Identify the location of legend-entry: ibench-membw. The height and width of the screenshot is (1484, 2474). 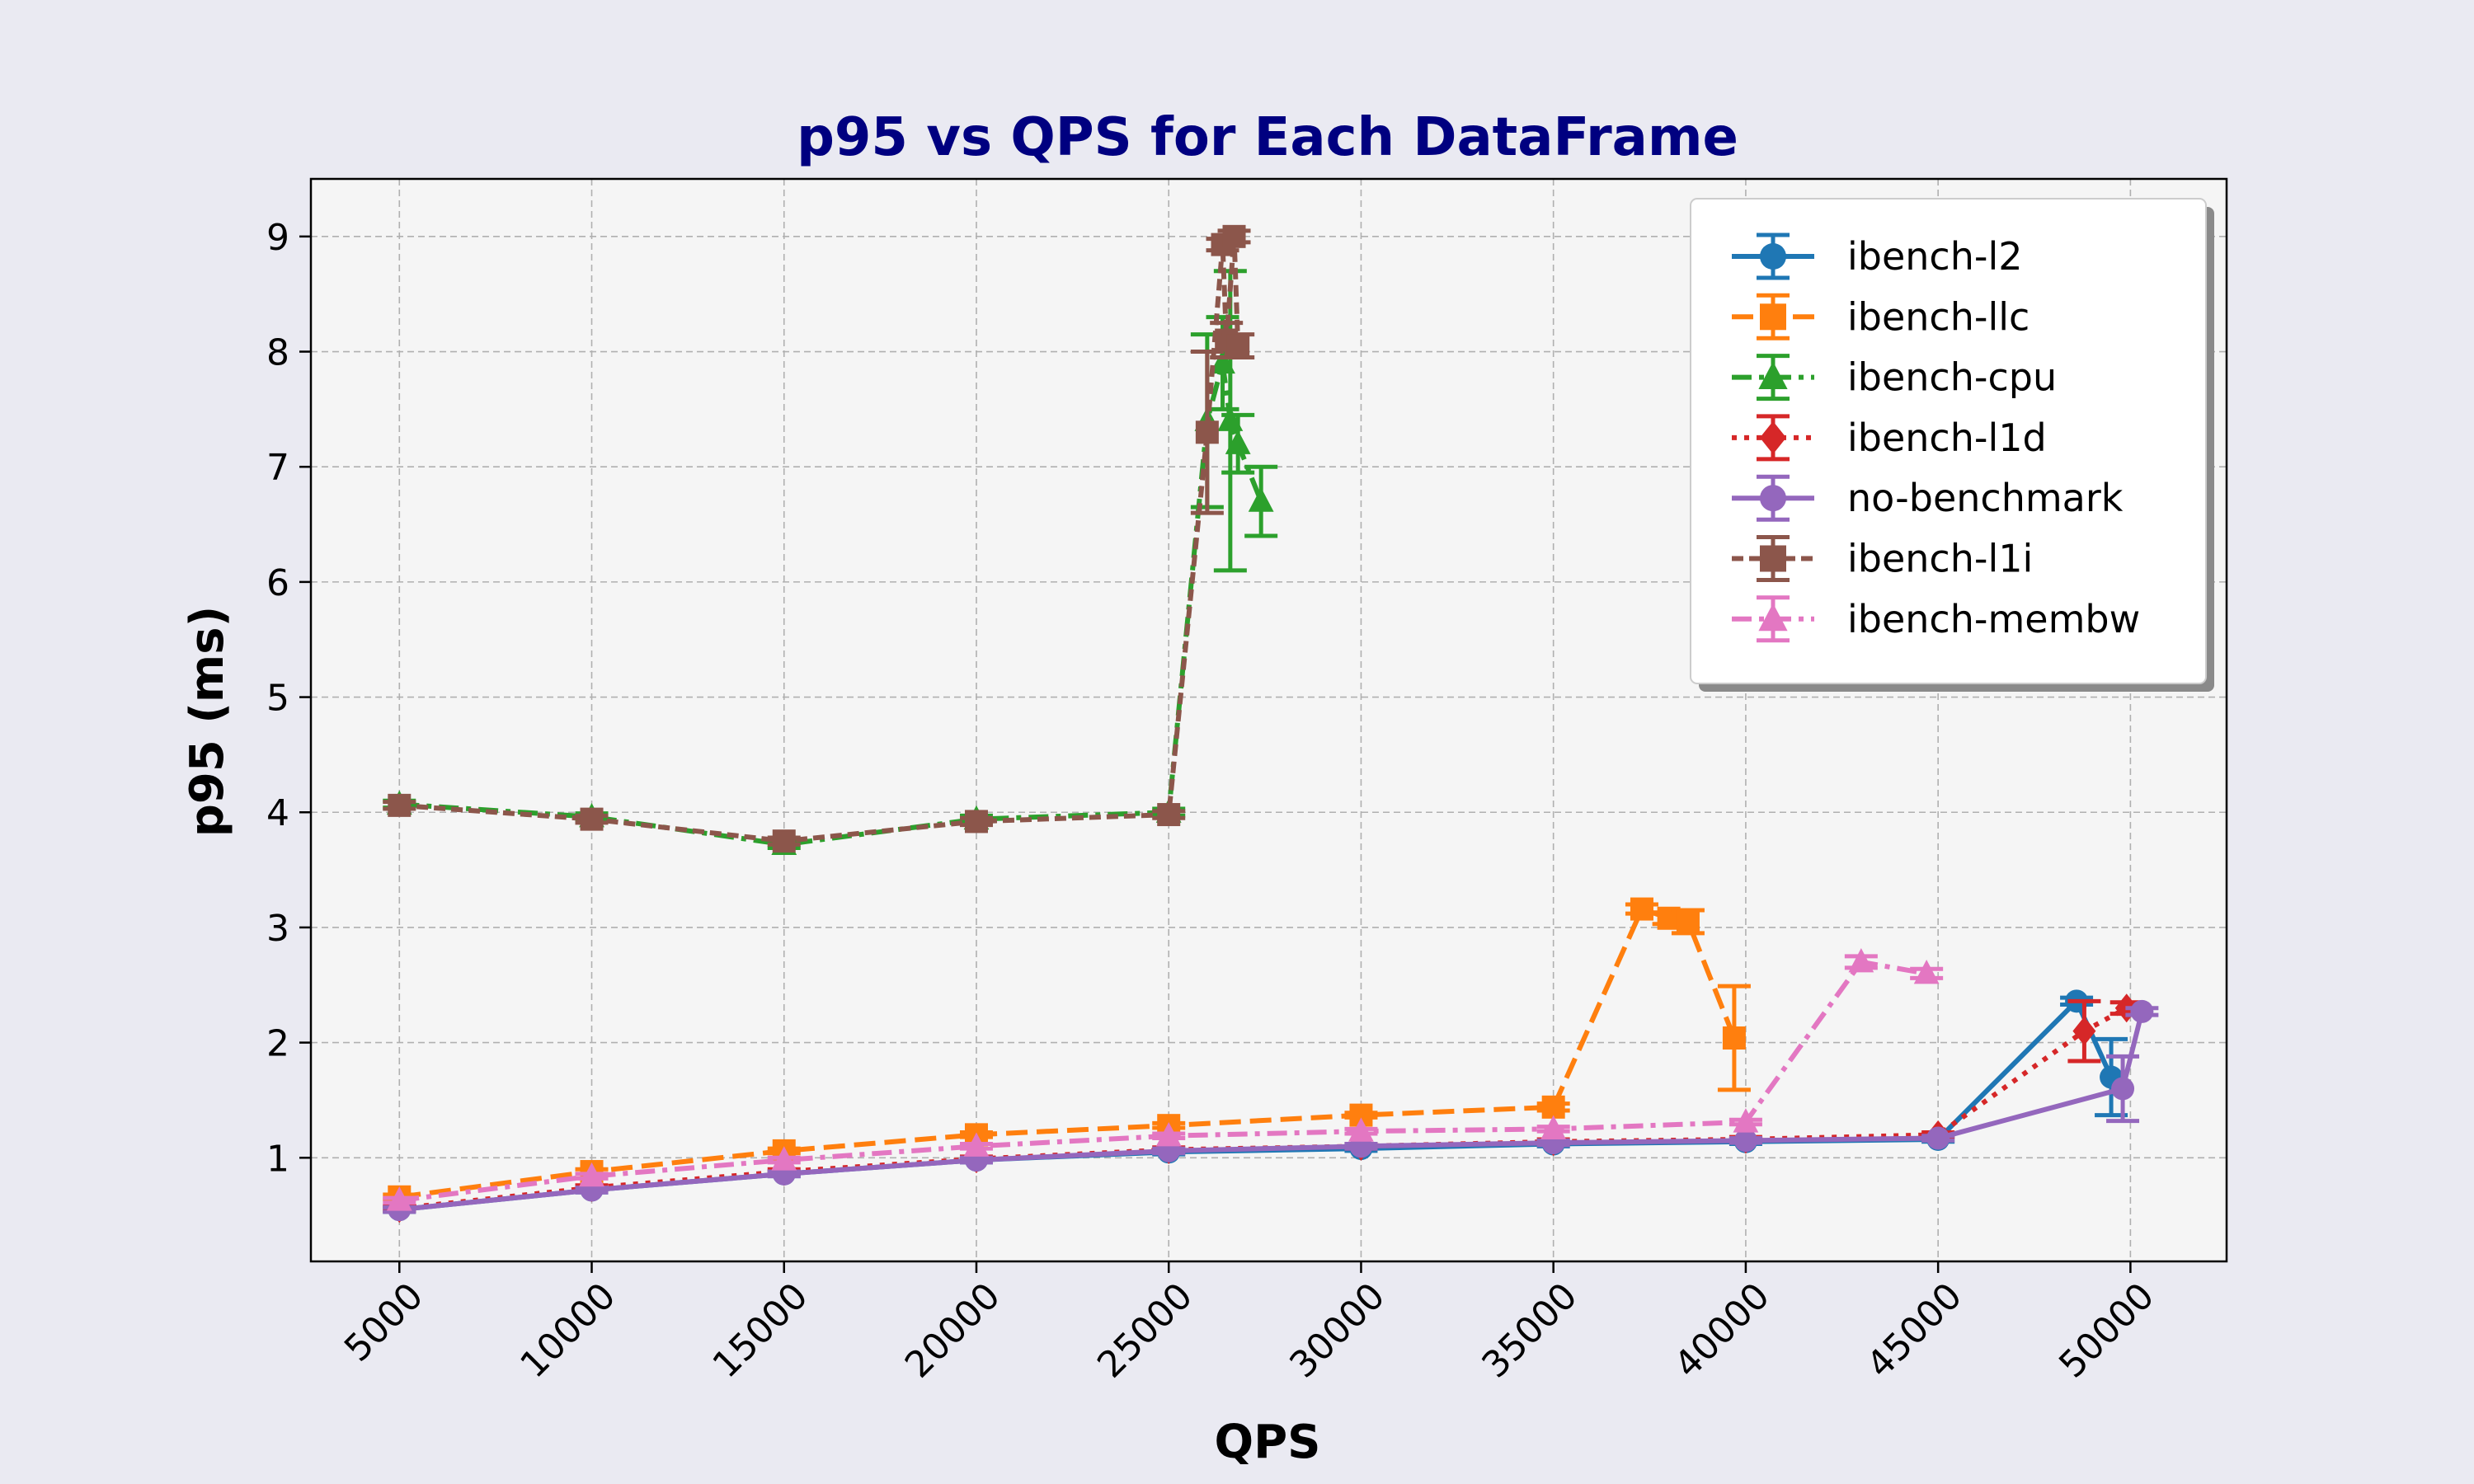
(1936, 619).